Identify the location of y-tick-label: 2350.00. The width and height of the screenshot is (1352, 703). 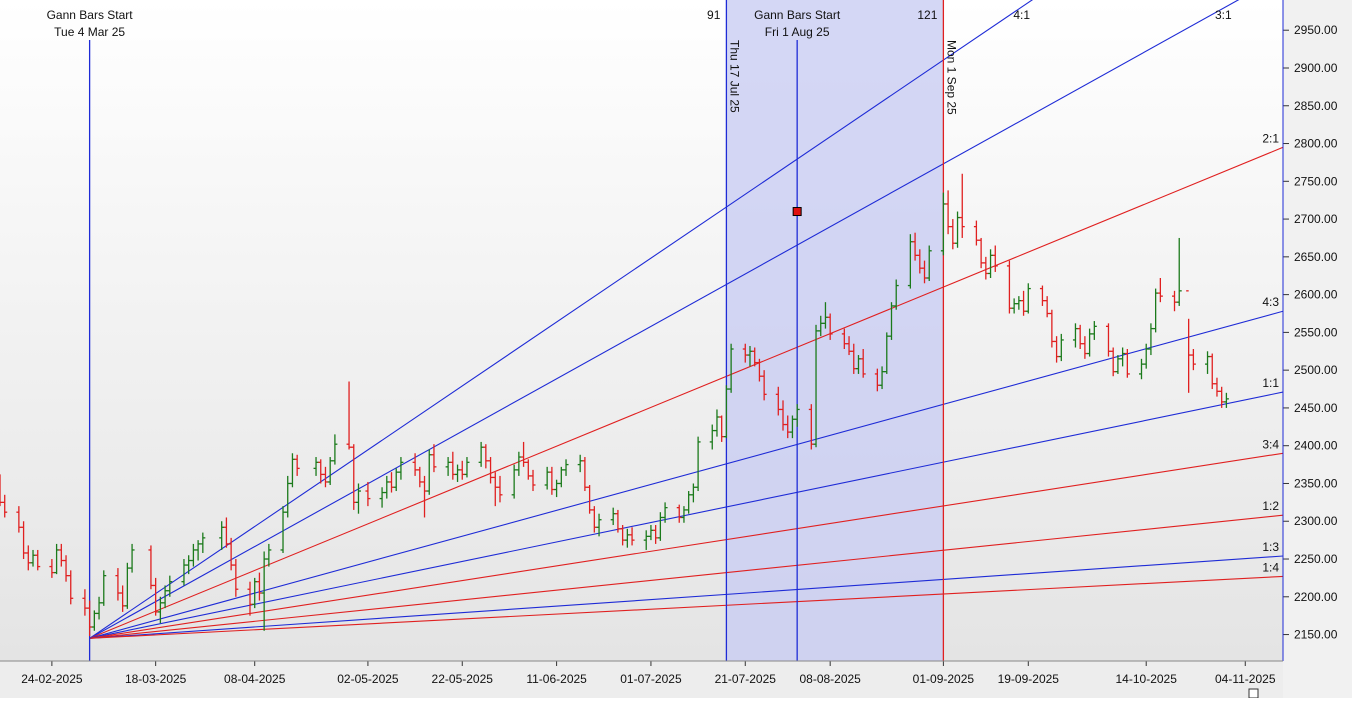
(1316, 483).